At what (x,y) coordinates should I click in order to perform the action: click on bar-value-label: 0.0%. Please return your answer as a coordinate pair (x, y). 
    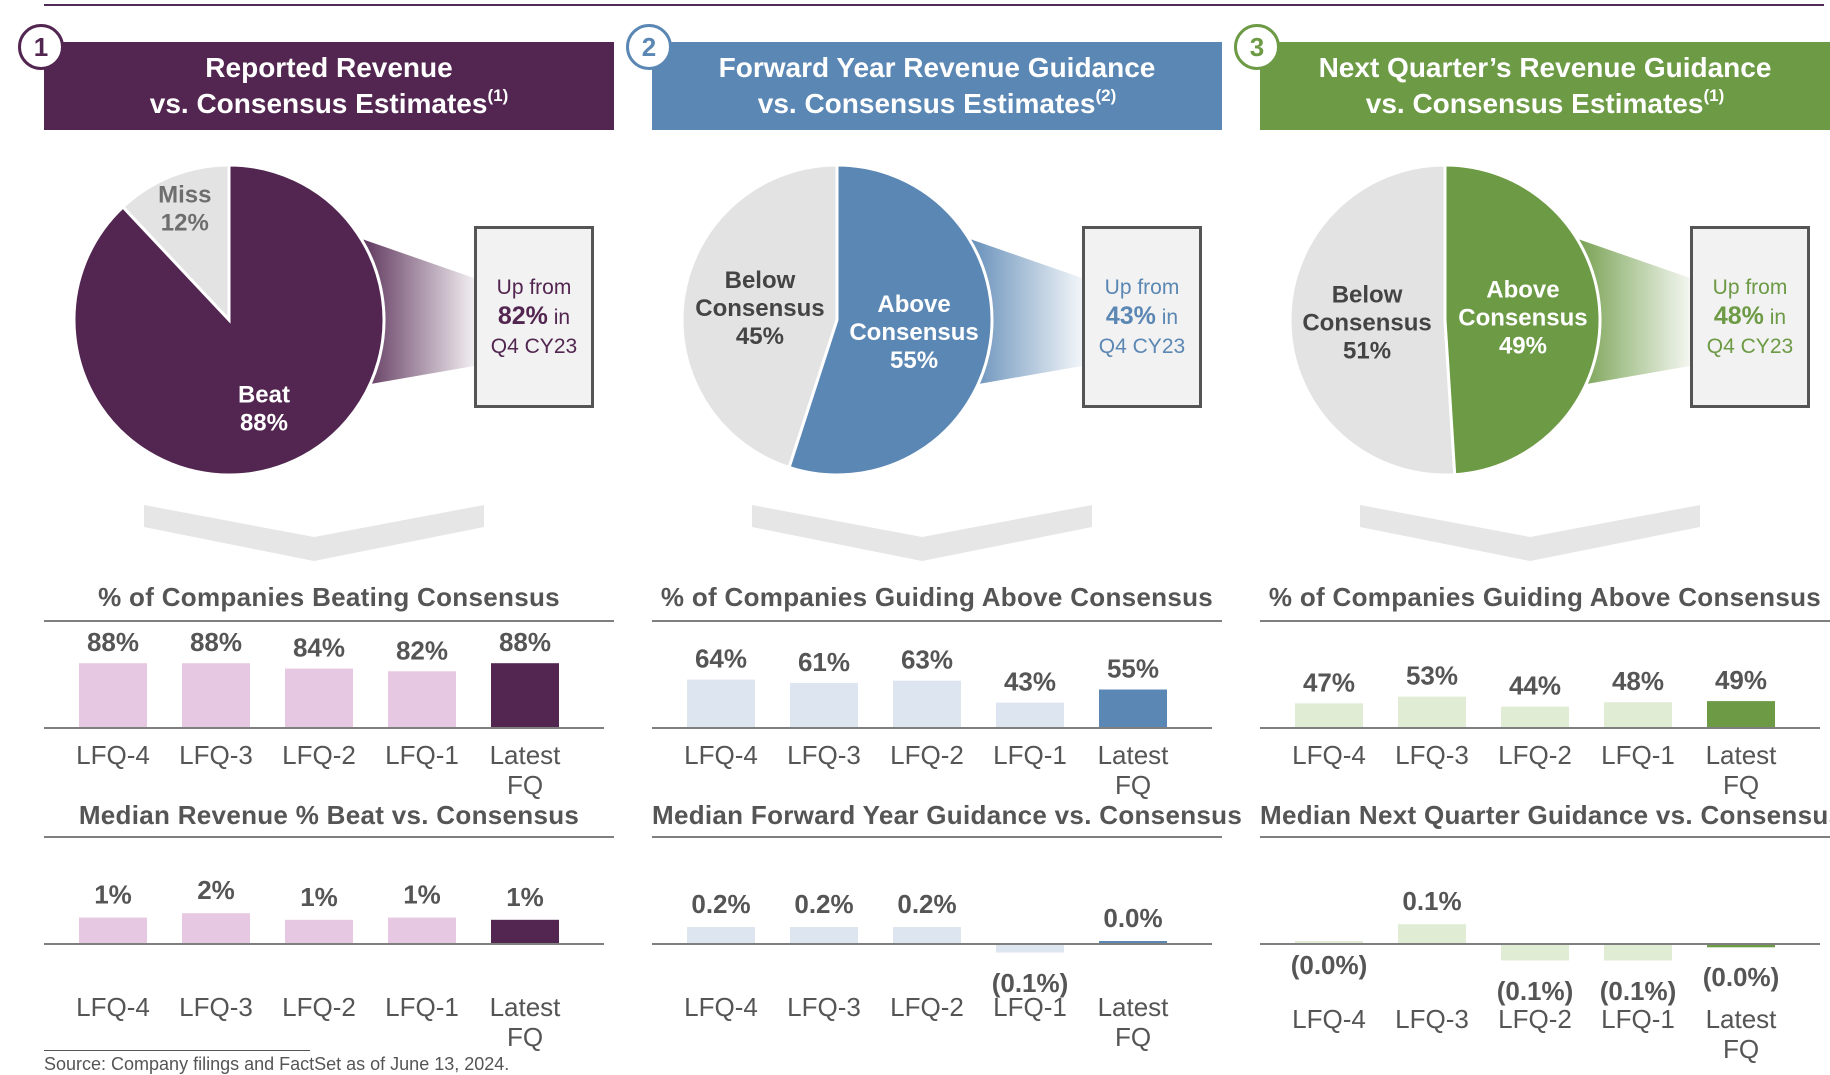
    Looking at the image, I should click on (1132, 918).